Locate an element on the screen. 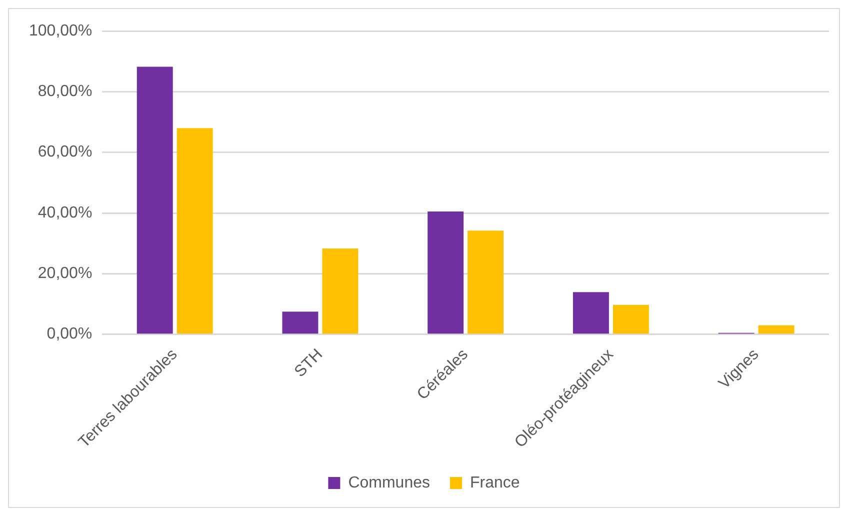  legend-label: Communes is located at coordinates (389, 483).